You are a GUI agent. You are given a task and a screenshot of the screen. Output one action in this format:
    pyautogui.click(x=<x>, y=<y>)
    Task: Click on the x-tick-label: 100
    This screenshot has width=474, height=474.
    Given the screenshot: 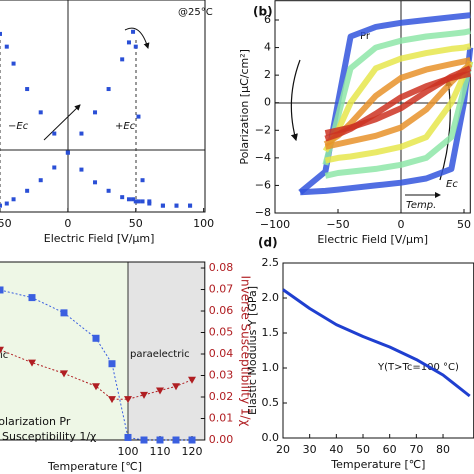 What is the action you would take?
    pyautogui.click(x=203, y=223)
    